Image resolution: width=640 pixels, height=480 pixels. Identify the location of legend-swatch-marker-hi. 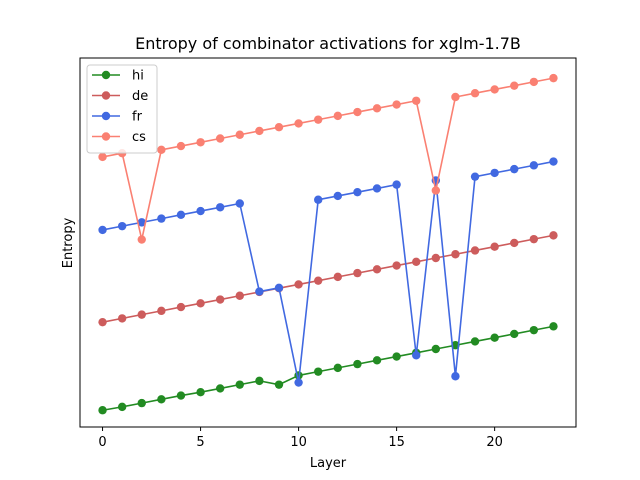
(106, 75).